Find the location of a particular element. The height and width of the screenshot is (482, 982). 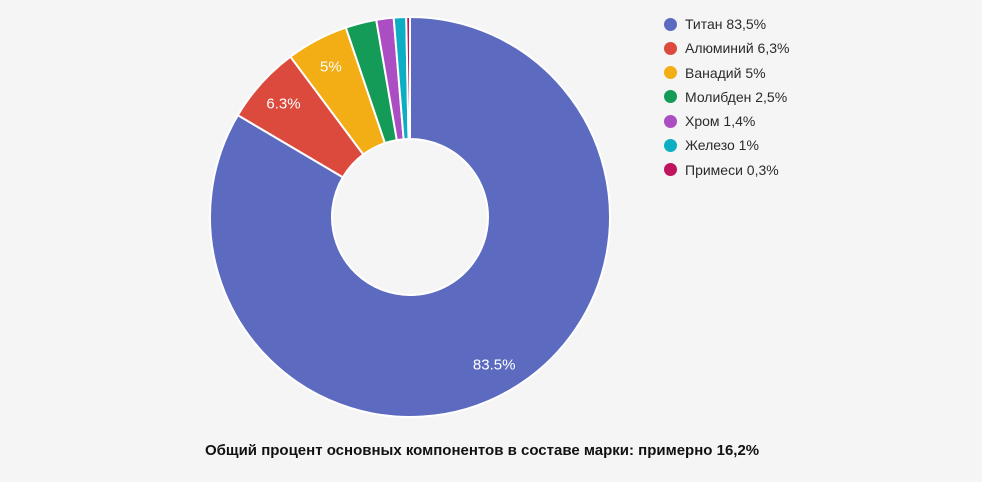

legend-item-4: Хром 1,4% is located at coordinates (726, 121).